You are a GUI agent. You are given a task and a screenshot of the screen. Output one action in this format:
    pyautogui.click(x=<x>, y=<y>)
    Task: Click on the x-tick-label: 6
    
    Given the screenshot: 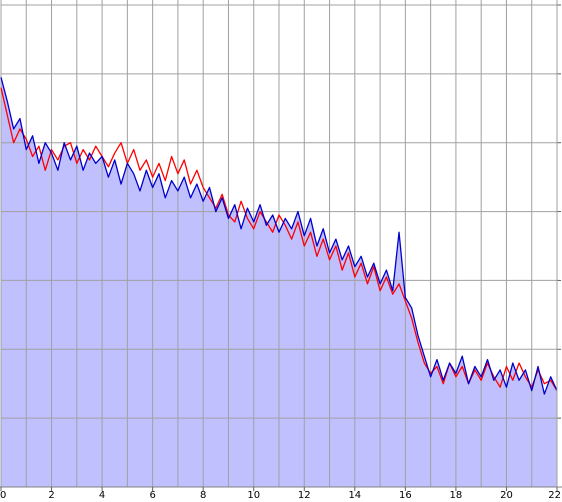 What is the action you would take?
    pyautogui.click(x=152, y=495)
    